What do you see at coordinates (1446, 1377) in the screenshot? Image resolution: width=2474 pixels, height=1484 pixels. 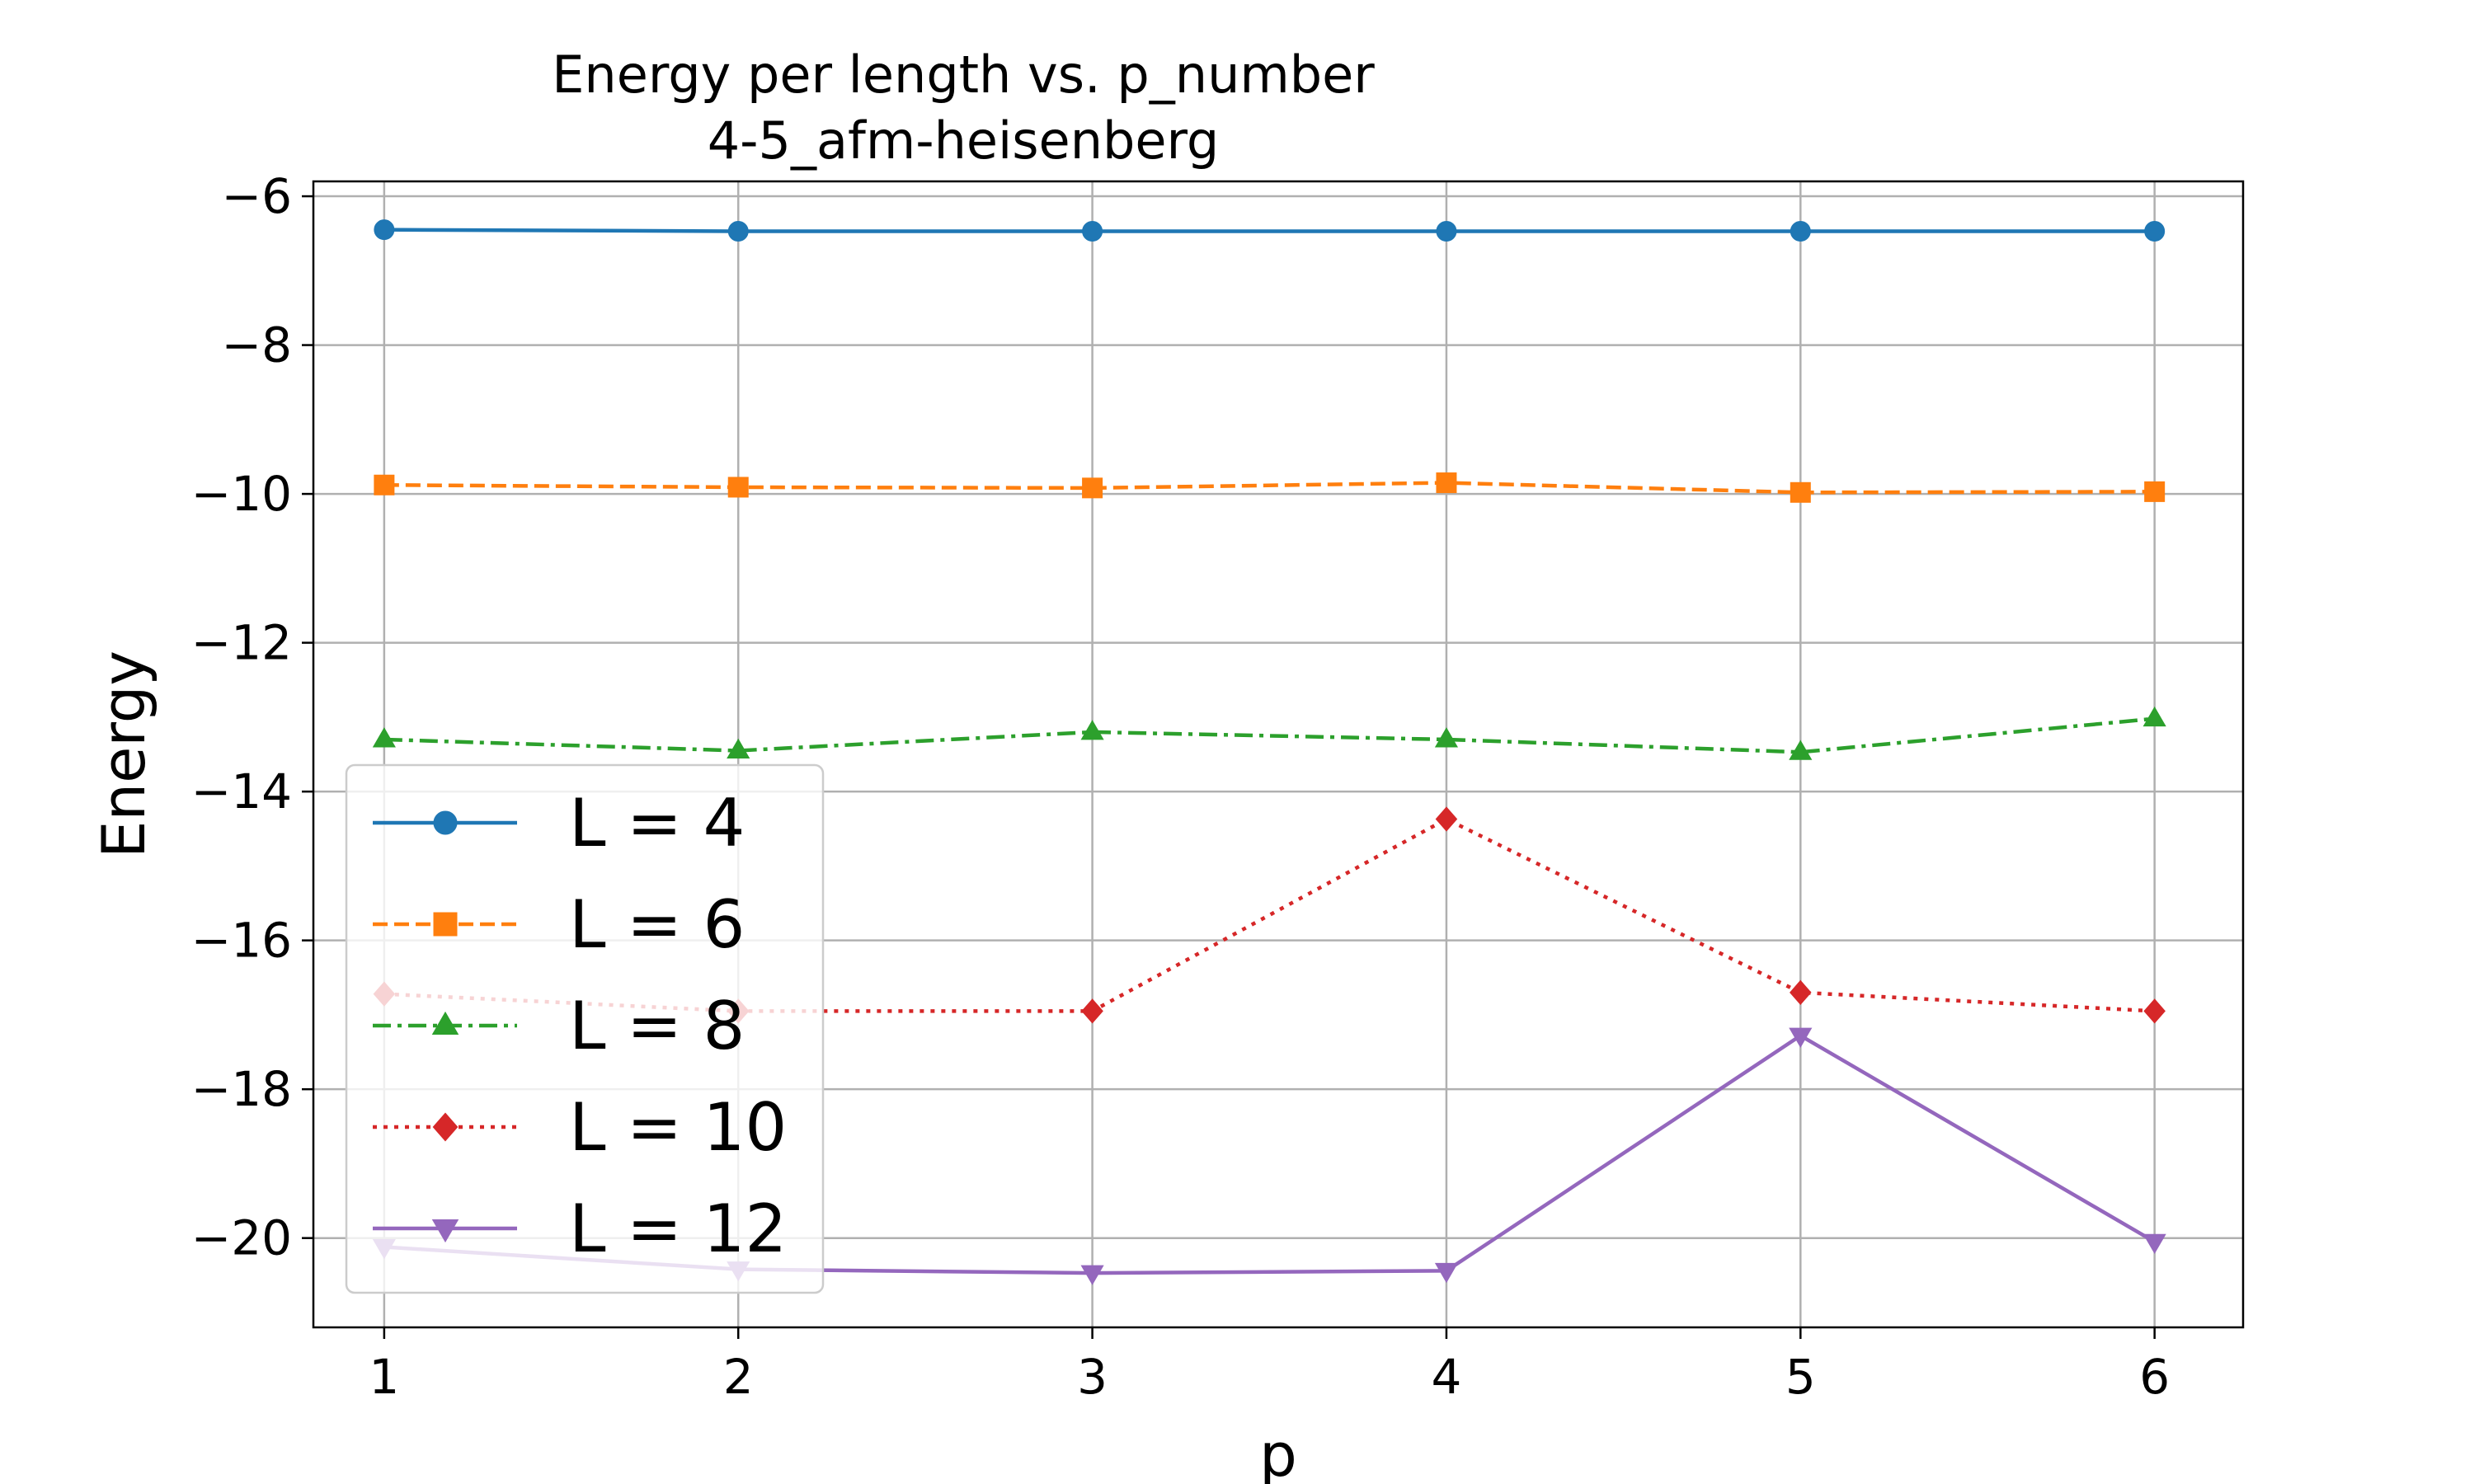 I see `x-tick-label: 4` at bounding box center [1446, 1377].